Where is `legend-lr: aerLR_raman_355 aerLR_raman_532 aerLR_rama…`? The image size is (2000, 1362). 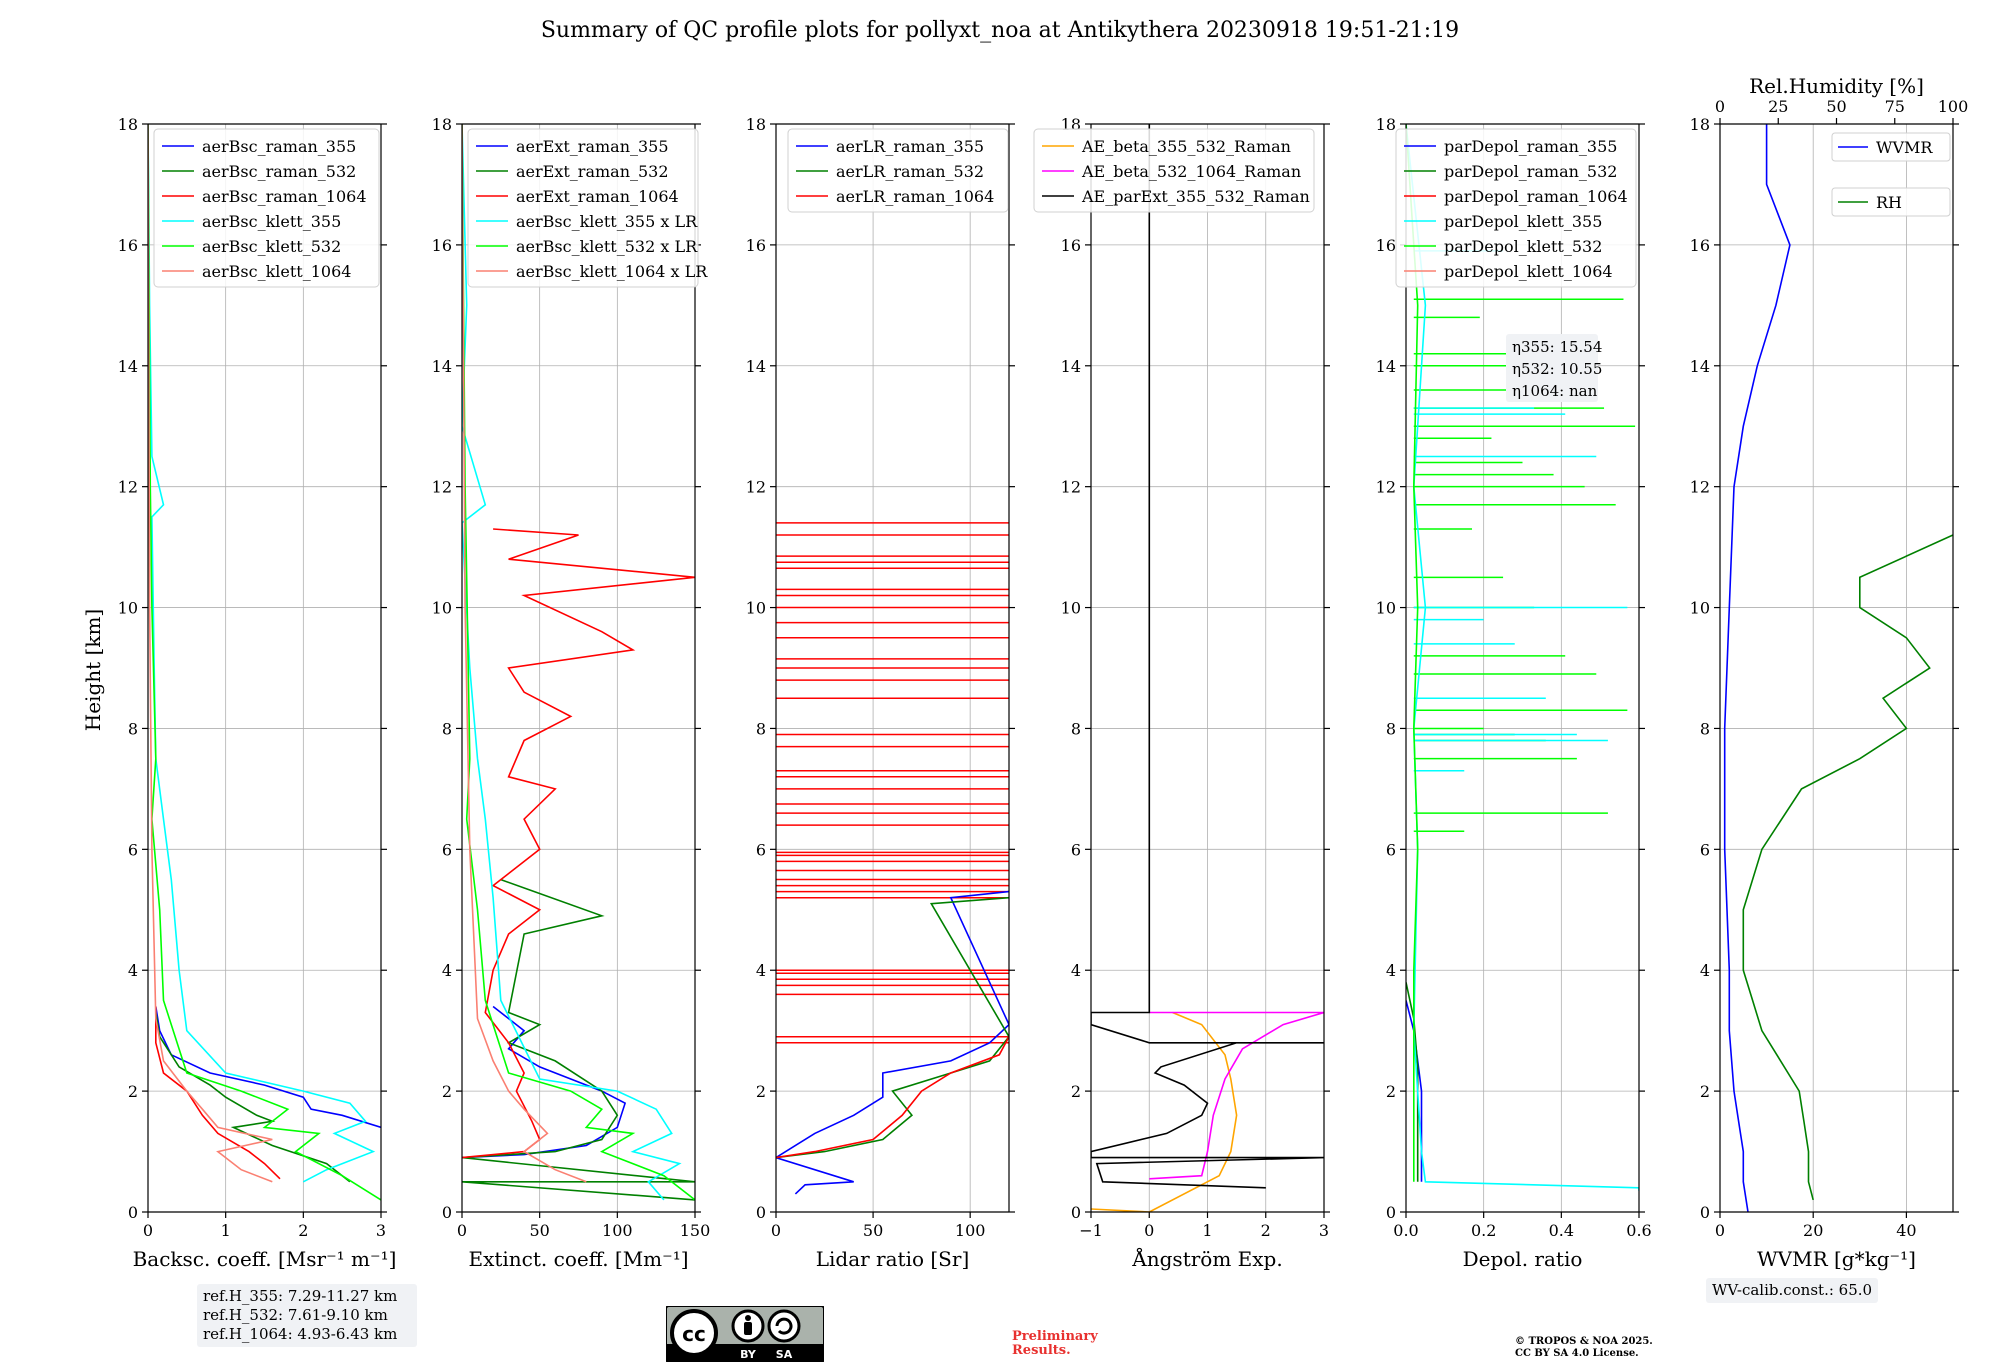 legend-lr: aerLR_raman_355 aerLR_raman_532 aerLR_rama… is located at coordinates (898, 170).